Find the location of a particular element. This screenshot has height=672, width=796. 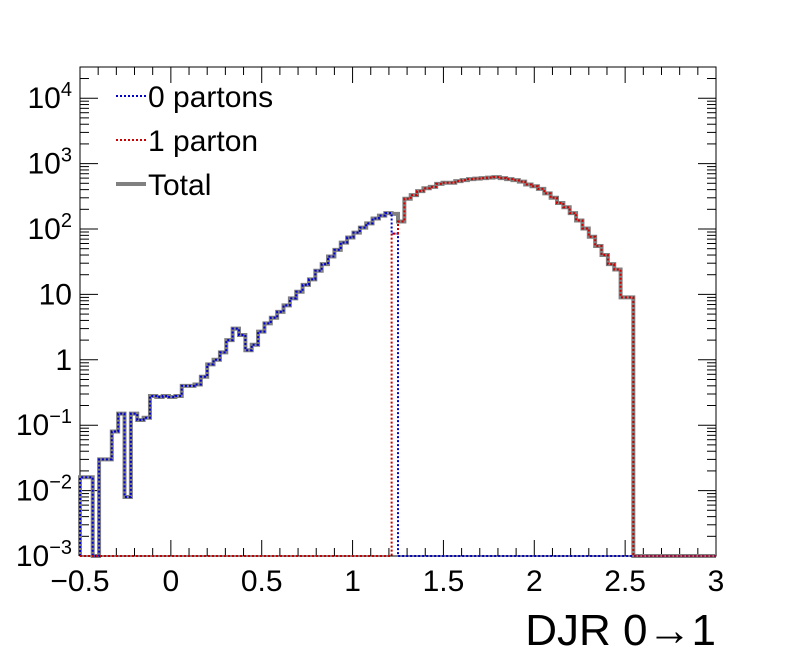

x-tick-label: 2.5 is located at coordinates (625, 581).